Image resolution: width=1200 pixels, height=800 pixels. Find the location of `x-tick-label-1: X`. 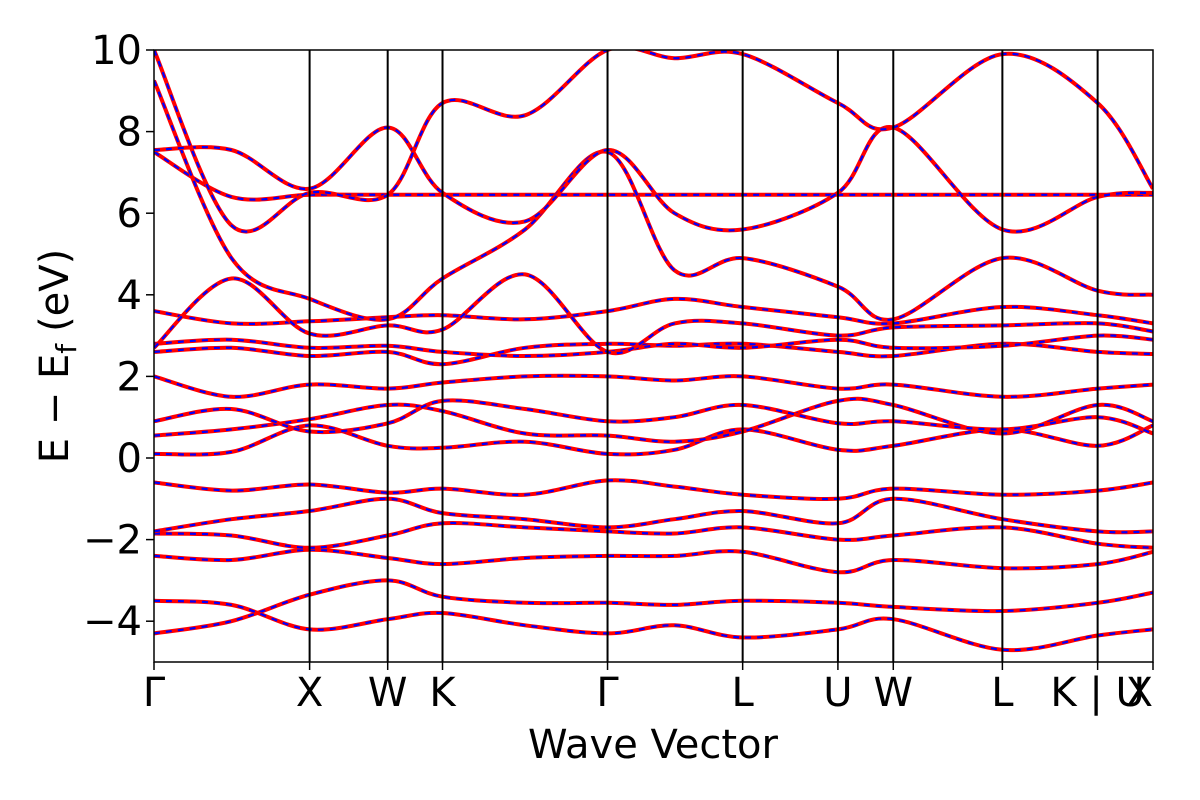

x-tick-label-1: X is located at coordinates (309, 693).